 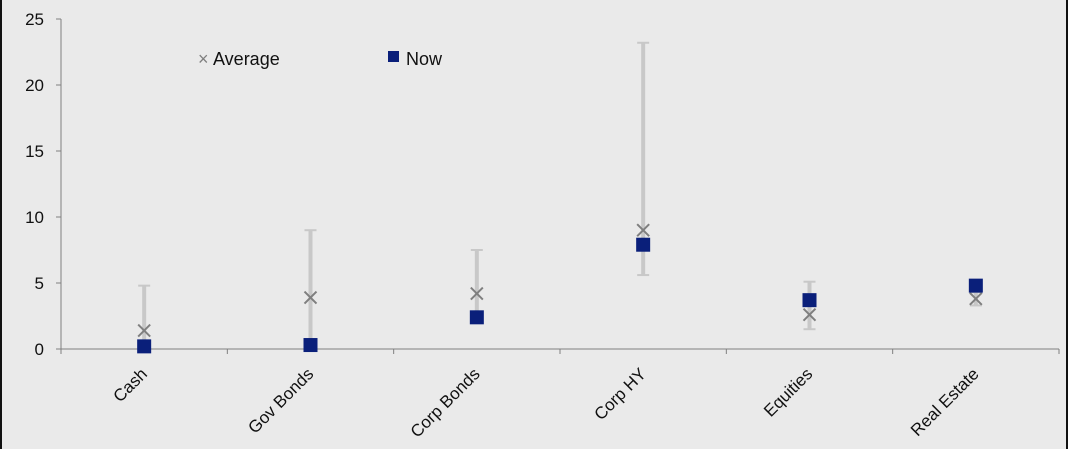 I want to click on y-tick-label-5: 5, so click(x=39, y=283).